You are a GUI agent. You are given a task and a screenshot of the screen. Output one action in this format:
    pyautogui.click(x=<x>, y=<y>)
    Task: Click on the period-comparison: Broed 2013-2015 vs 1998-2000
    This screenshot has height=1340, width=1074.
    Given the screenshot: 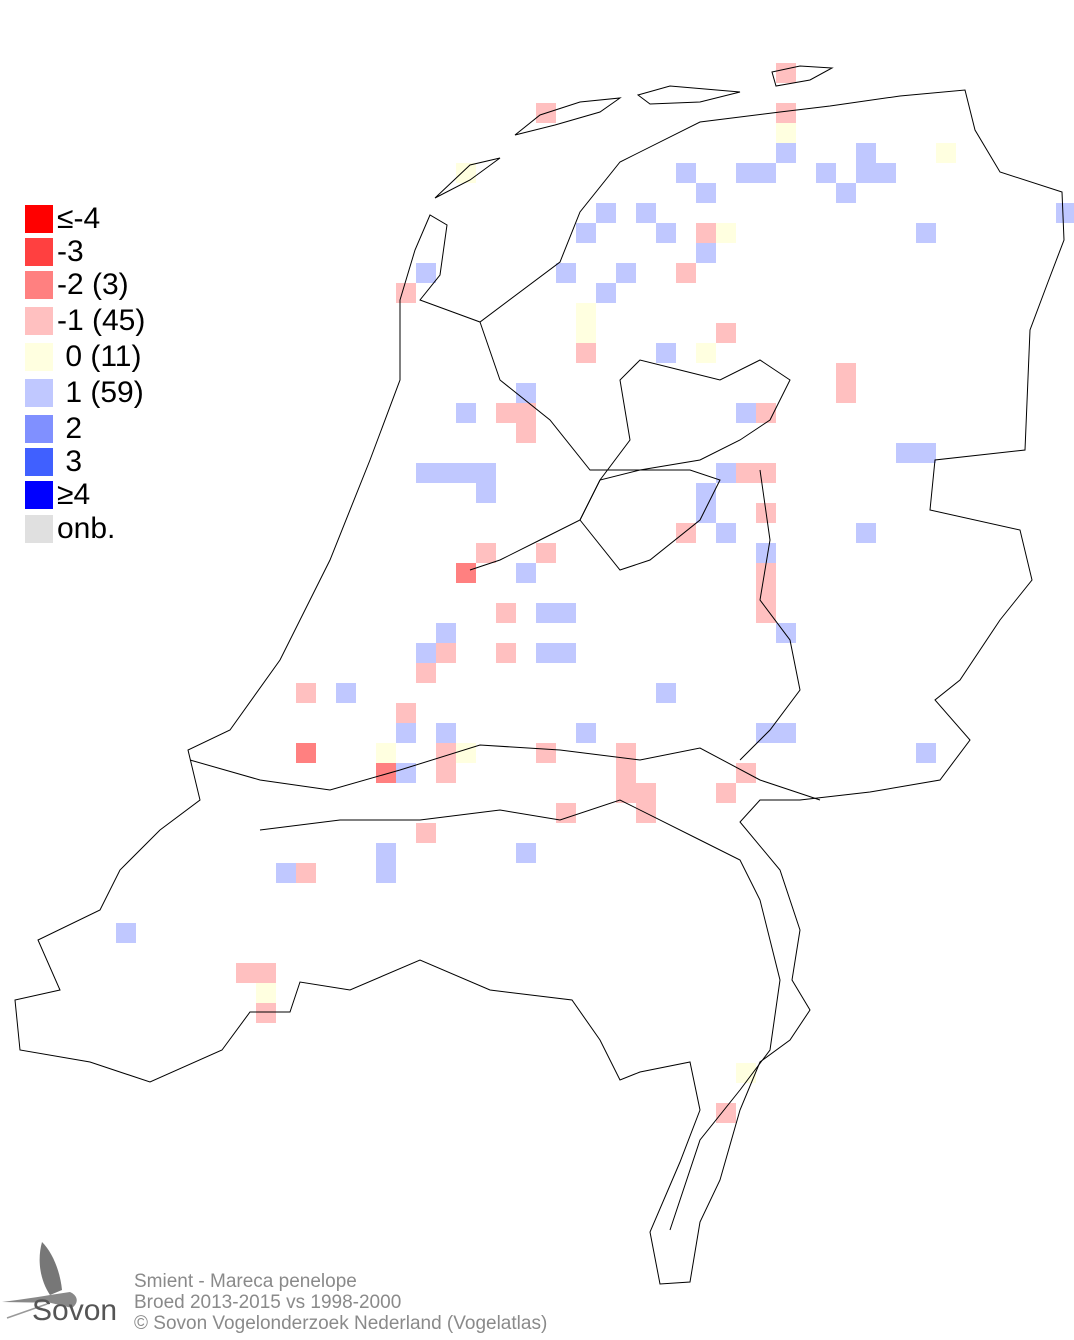 What is the action you would take?
    pyautogui.click(x=268, y=1302)
    